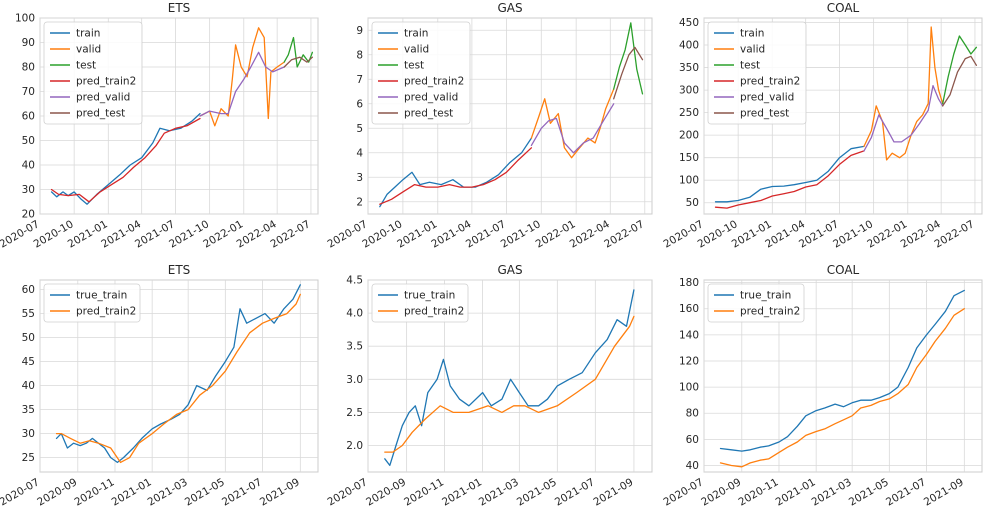 Image resolution: width=992 pixels, height=515 pixels. What do you see at coordinates (843, 270) in the screenshot?
I see `chart-title: COAL` at bounding box center [843, 270].